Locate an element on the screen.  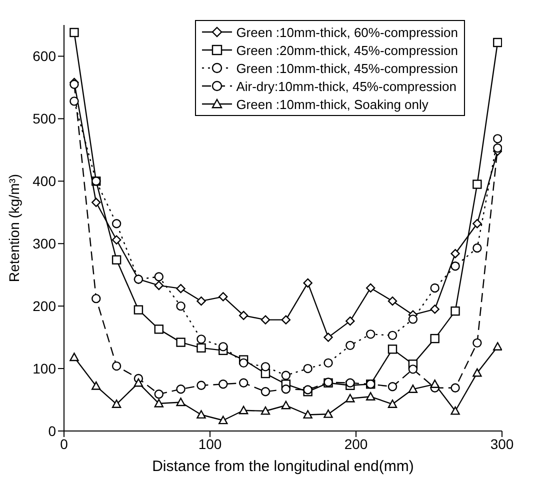
legend-label: Air-dry:10mm-thick, 45%-compression is located at coordinates (346, 86).